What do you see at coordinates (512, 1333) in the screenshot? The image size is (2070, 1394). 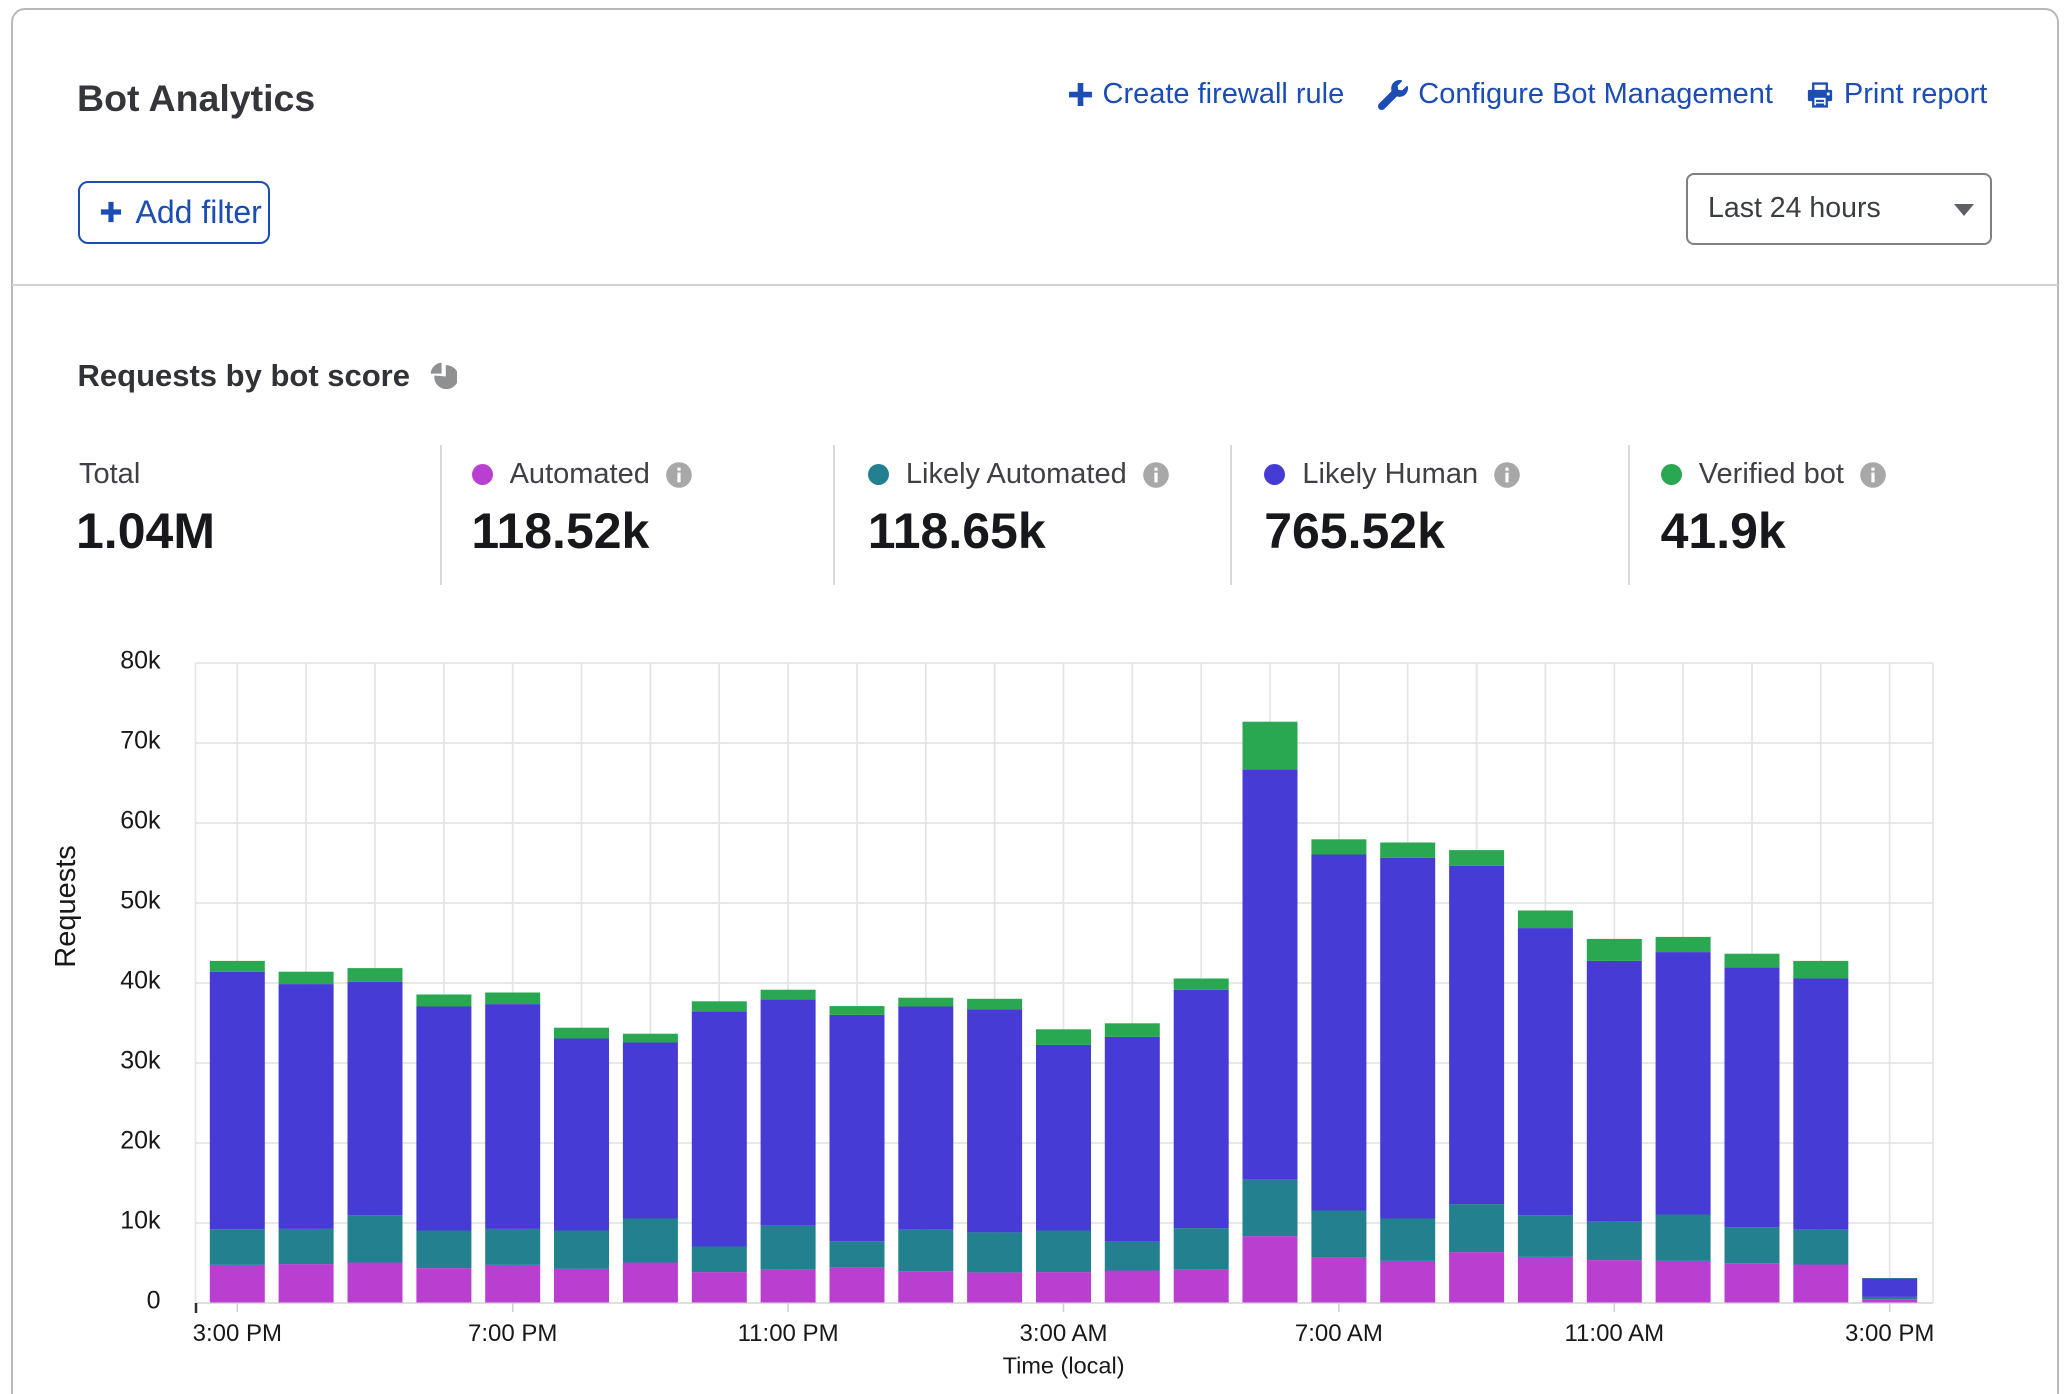 I see `svg-text: 7:00 PM` at bounding box center [512, 1333].